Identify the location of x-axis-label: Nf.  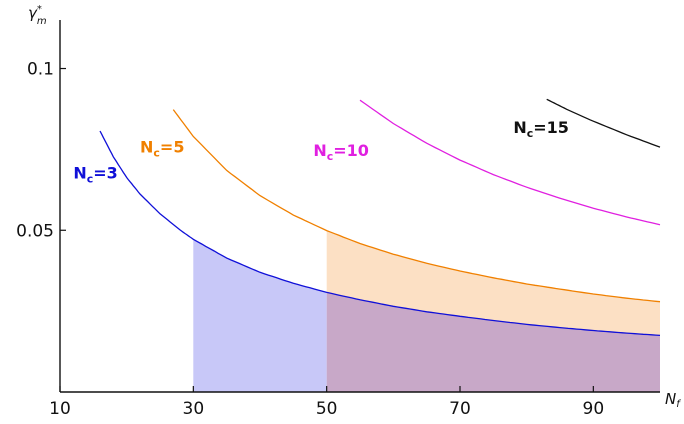
(673, 400).